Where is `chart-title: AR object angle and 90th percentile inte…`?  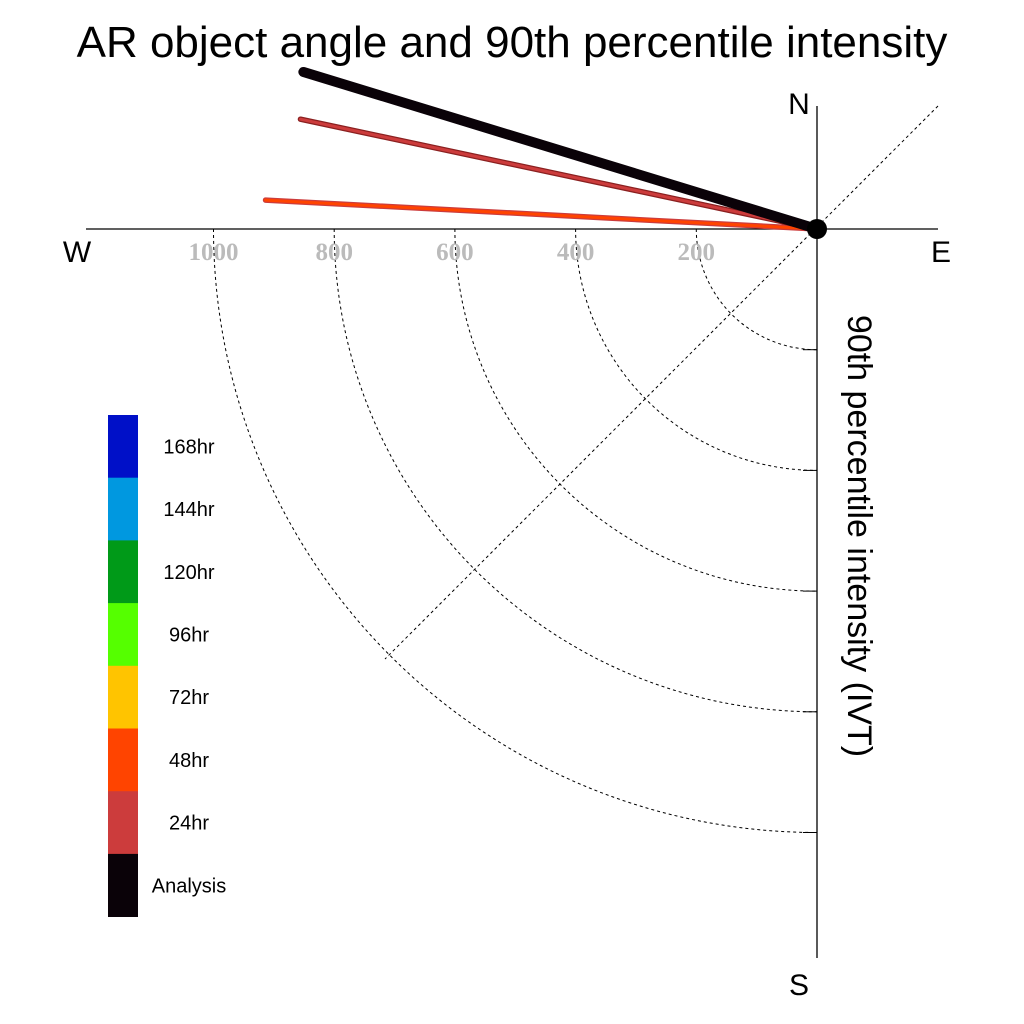
chart-title: AR object angle and 90th percentile inte… is located at coordinates (512, 42).